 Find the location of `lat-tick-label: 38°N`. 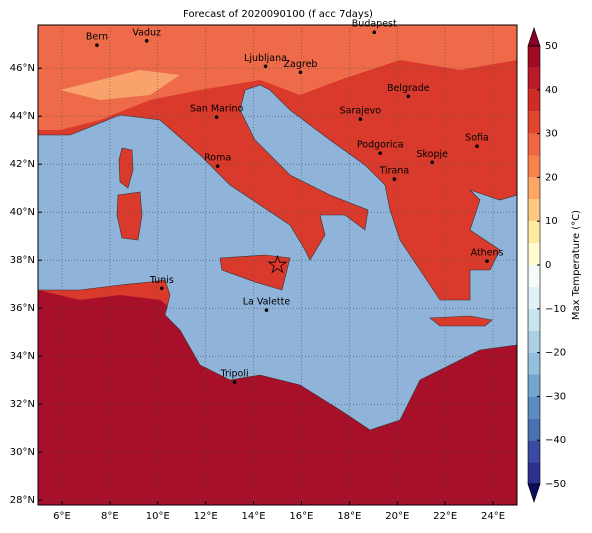

lat-tick-label: 38°N is located at coordinates (22, 260).